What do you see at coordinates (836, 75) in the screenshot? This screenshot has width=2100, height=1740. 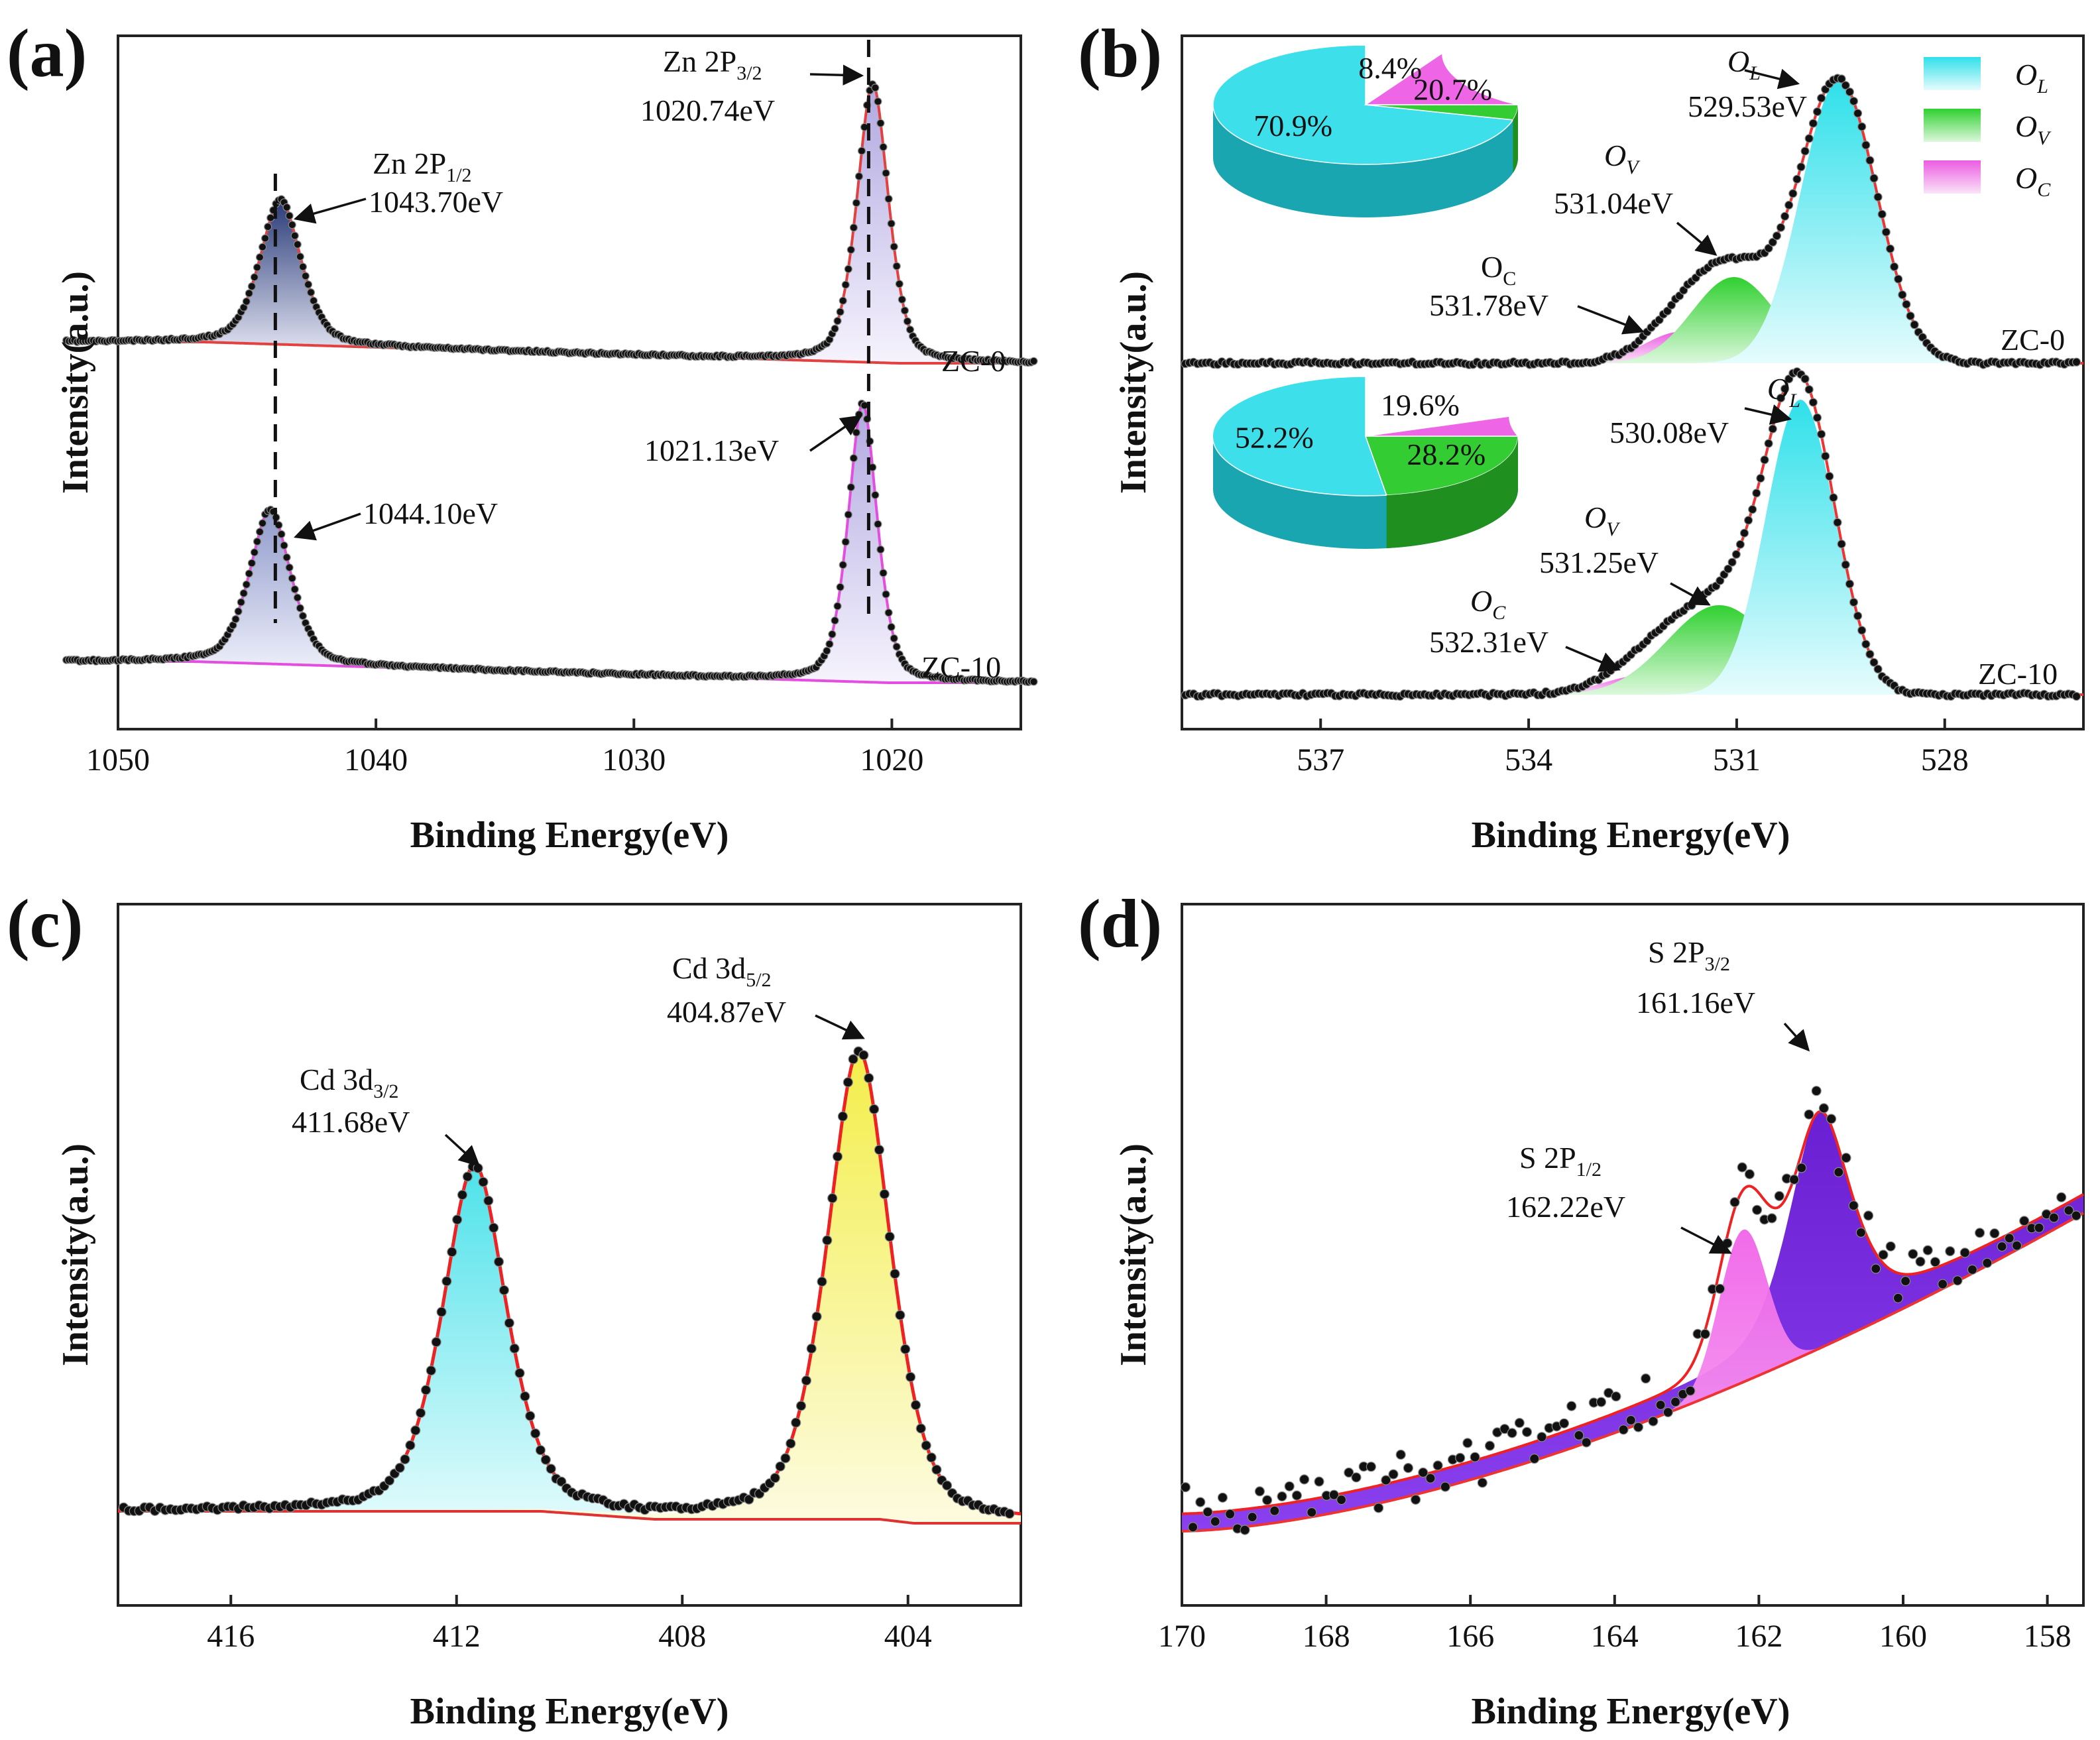 I see `arrow-zn2p32` at bounding box center [836, 75].